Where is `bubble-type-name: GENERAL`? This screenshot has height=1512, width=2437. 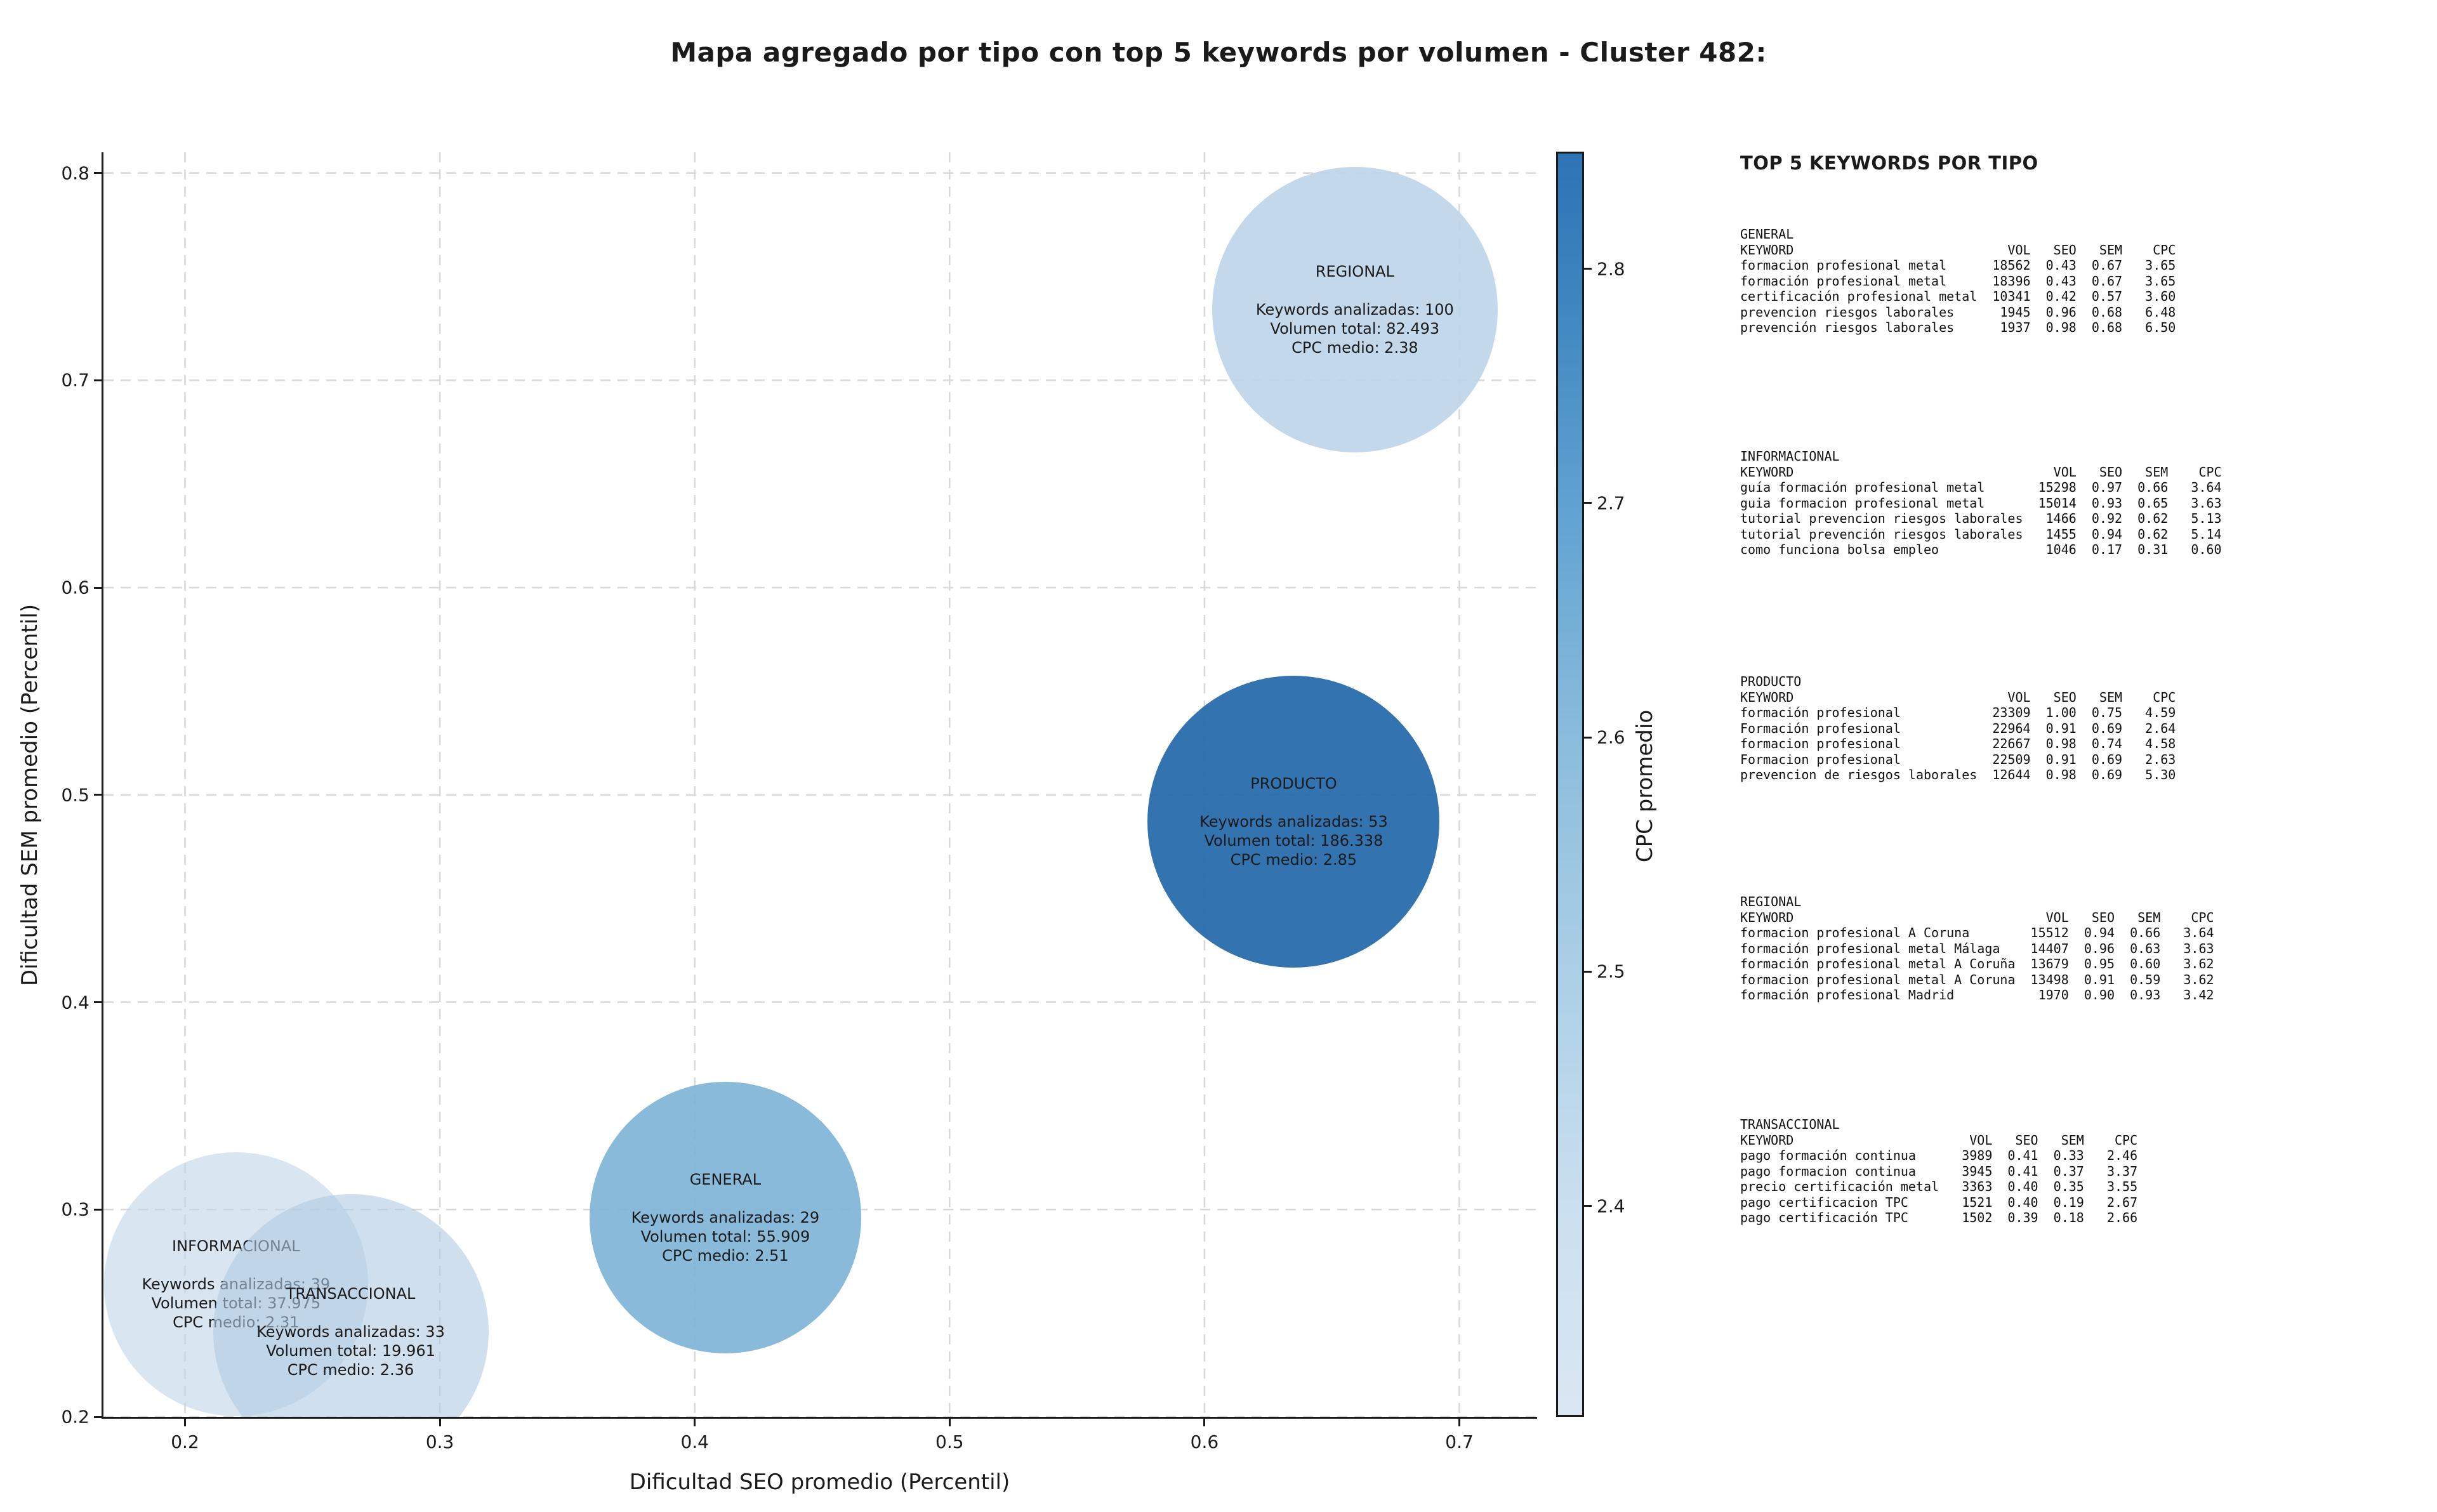
bubble-type-name: GENERAL is located at coordinates (725, 1180).